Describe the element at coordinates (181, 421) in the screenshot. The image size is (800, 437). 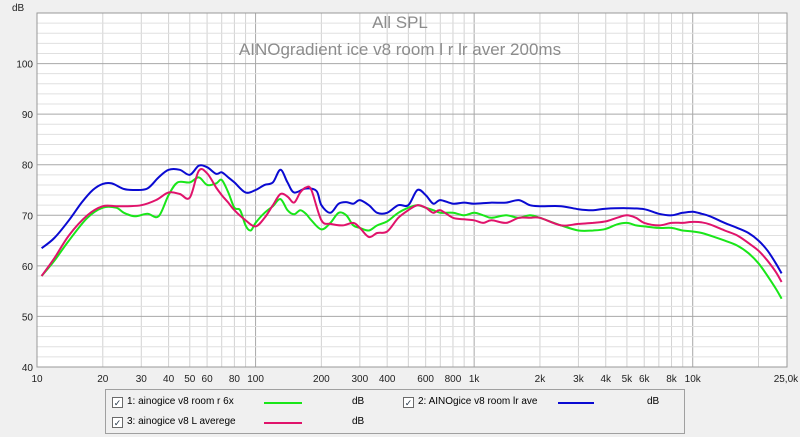
I see `legend-label-series-3: 3: ainogice v8 L averege` at that location.